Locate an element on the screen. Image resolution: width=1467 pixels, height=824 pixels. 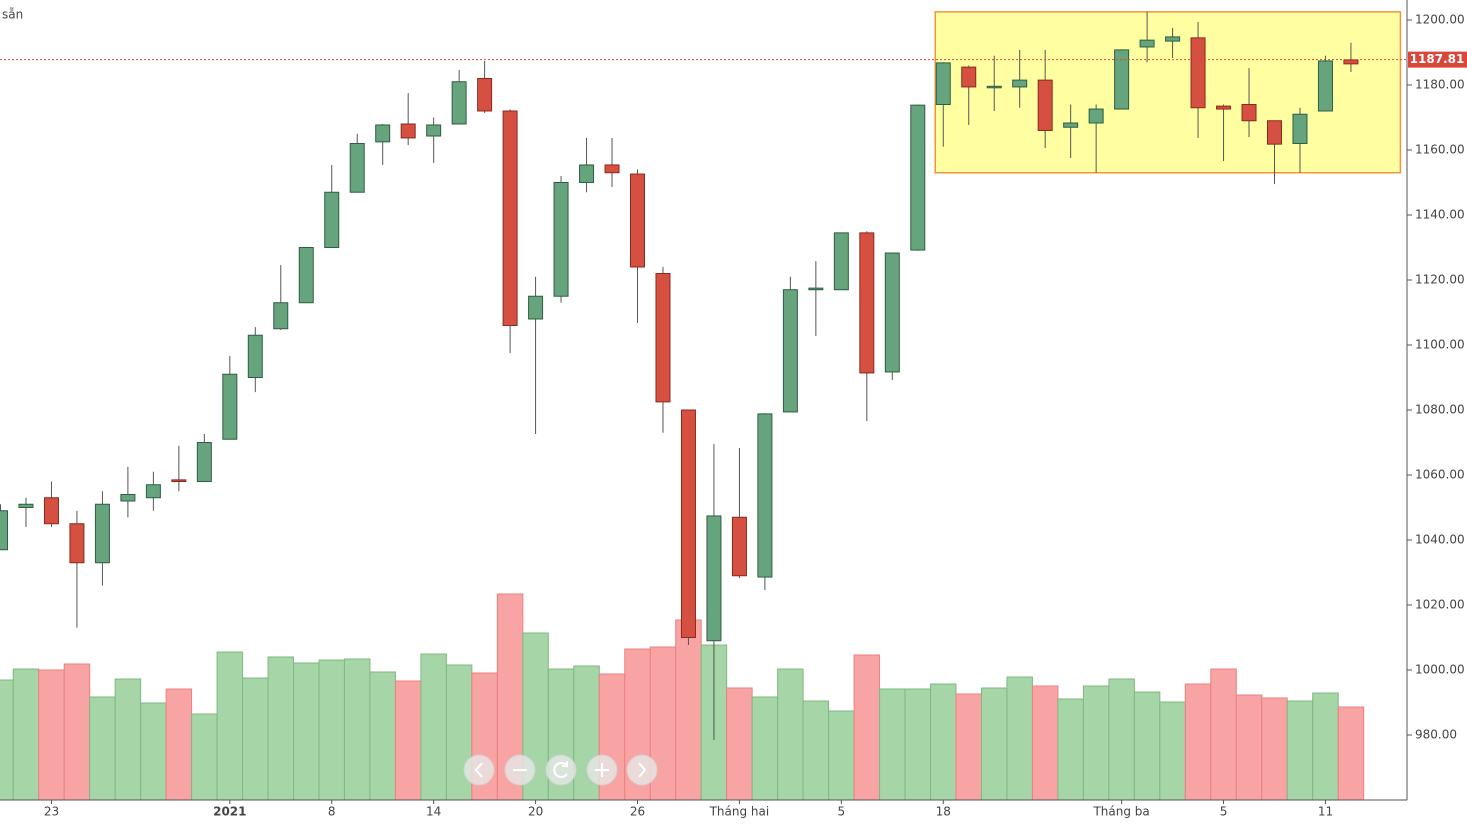
y-tick-label: 1200.00 is located at coordinates (1440, 19).